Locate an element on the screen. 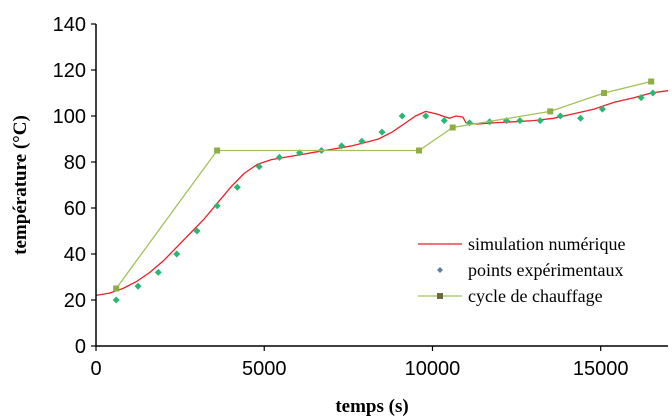 This screenshot has width=672, height=418. legend-swatch-cycle-marker is located at coordinates (440, 296).